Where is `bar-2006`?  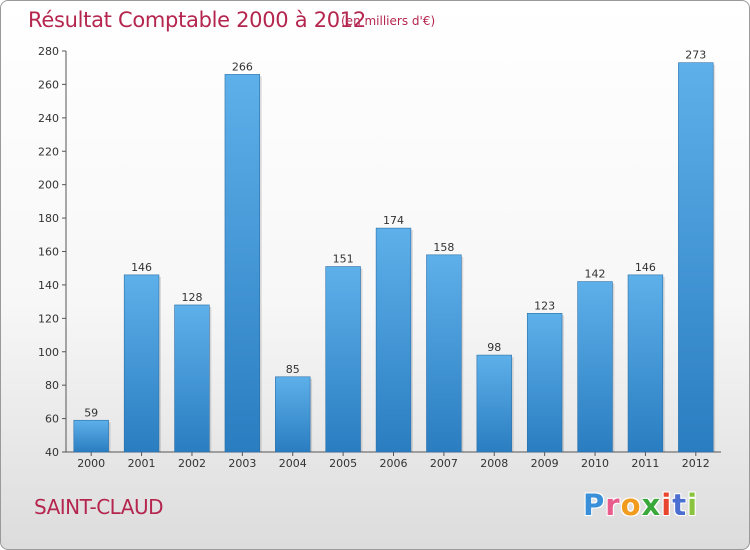
bar-2006 is located at coordinates (393, 340).